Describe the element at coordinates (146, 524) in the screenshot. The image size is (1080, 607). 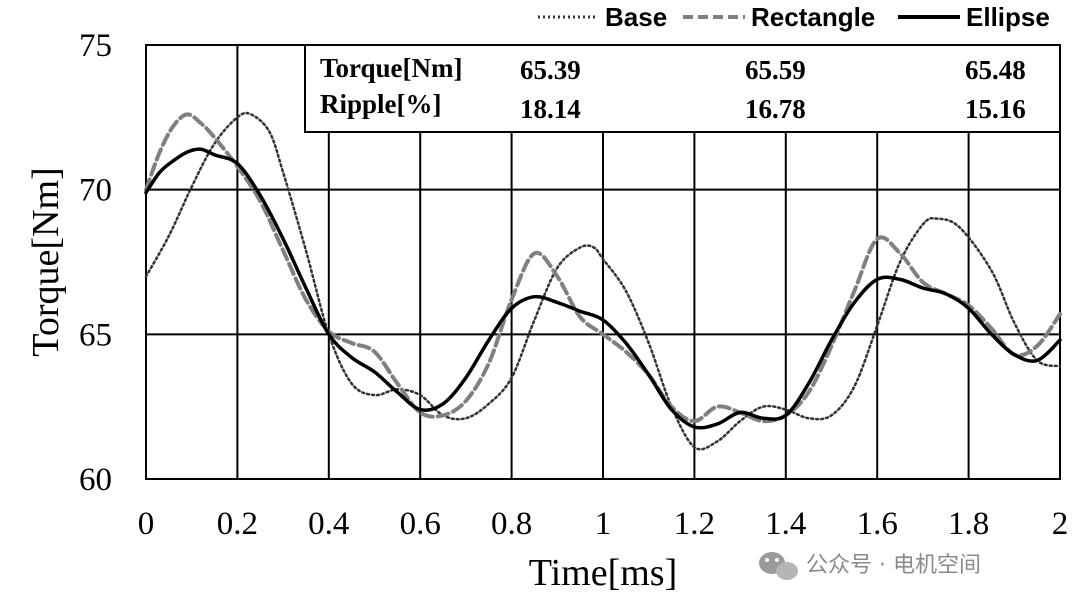
I see `x-tick-label: 0` at that location.